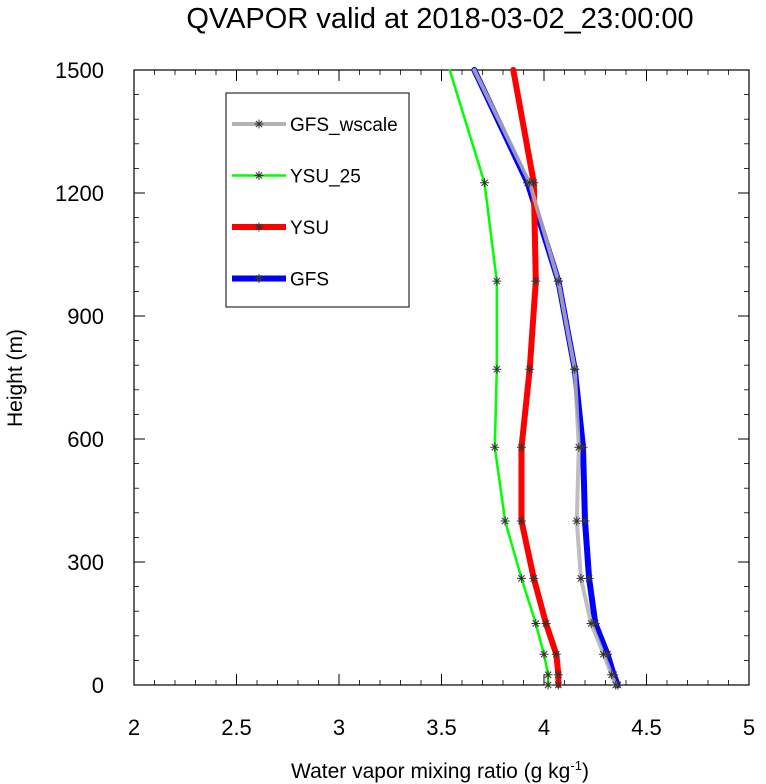 Image resolution: width=766 pixels, height=784 pixels. I want to click on legend-box, so click(317, 200).